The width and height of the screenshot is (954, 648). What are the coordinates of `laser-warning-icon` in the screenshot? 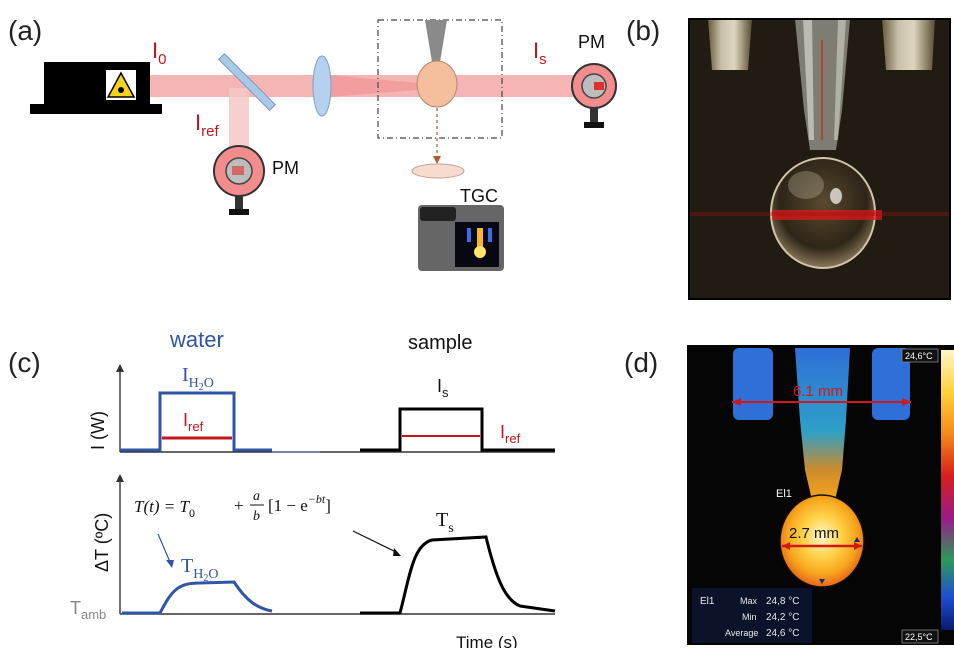 It's located at (121, 84).